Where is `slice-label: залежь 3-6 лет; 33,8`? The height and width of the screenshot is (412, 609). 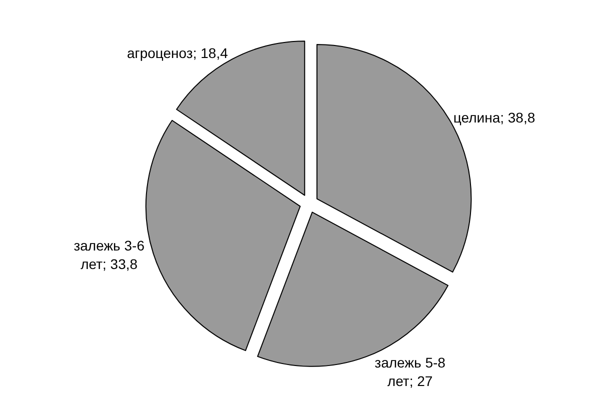
slice-label: залежь 3-6 лет; 33,8 is located at coordinates (109, 255).